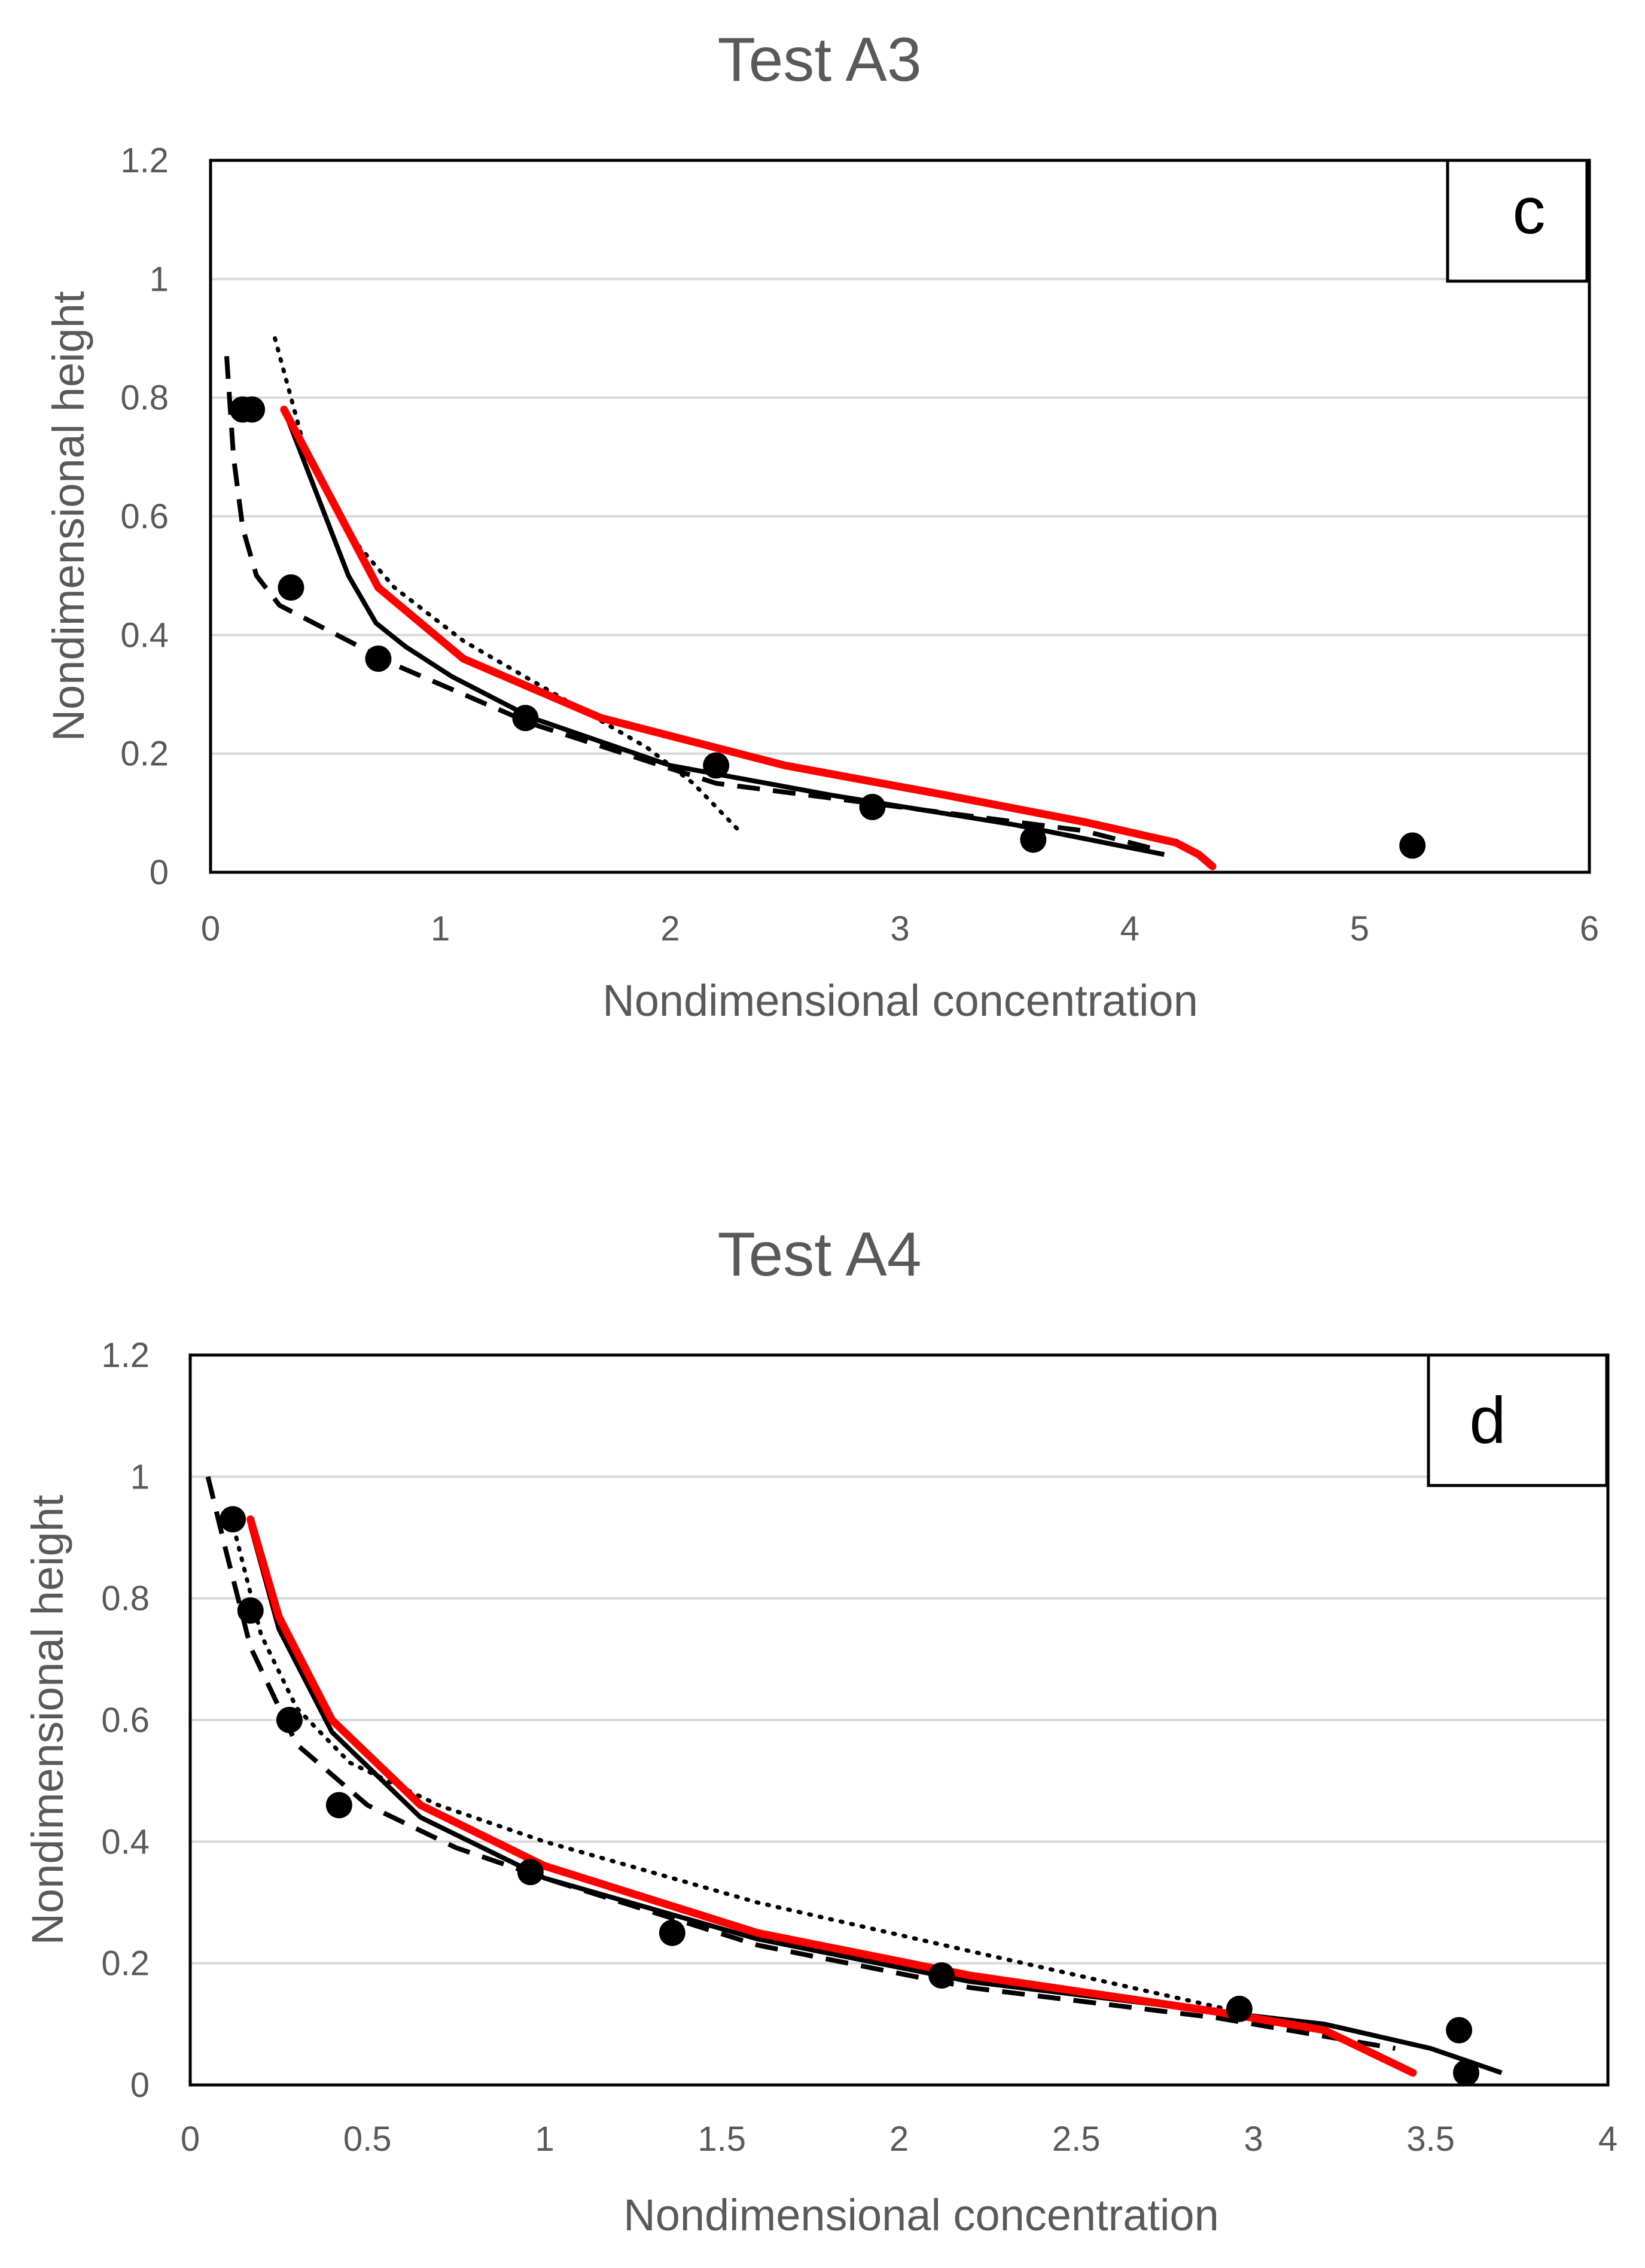  I want to click on x-tick-label: 1.5, so click(721, 2139).